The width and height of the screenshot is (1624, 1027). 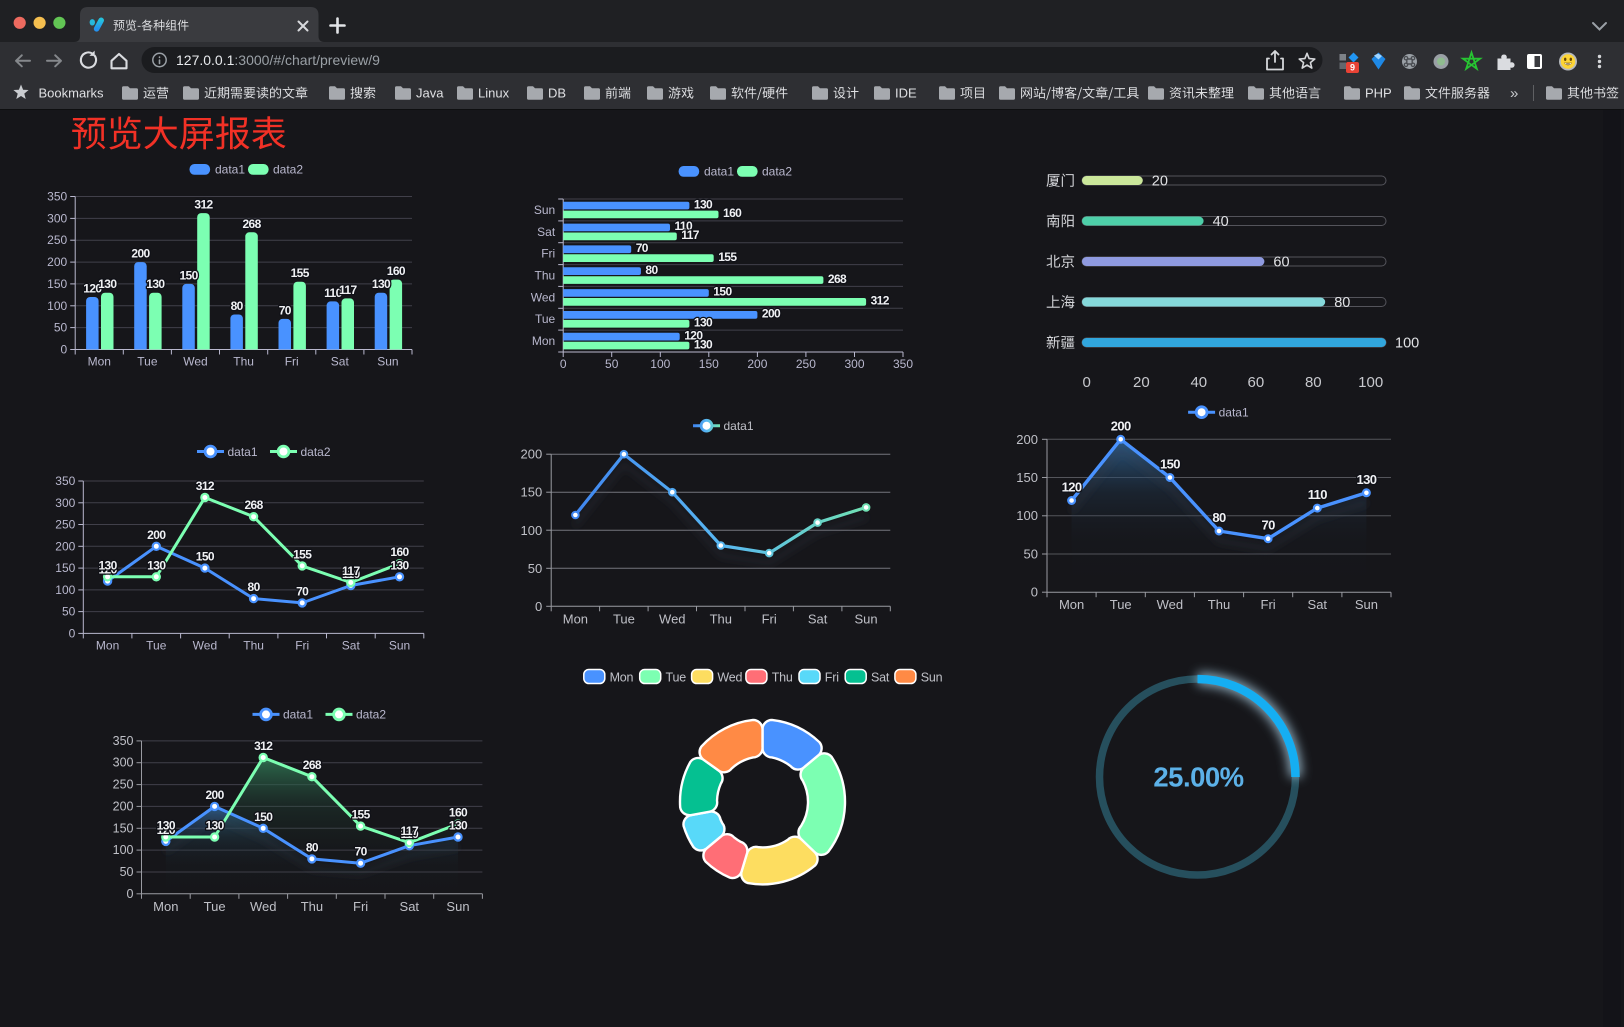 I want to click on svg-text: 9, so click(x=1352, y=68).